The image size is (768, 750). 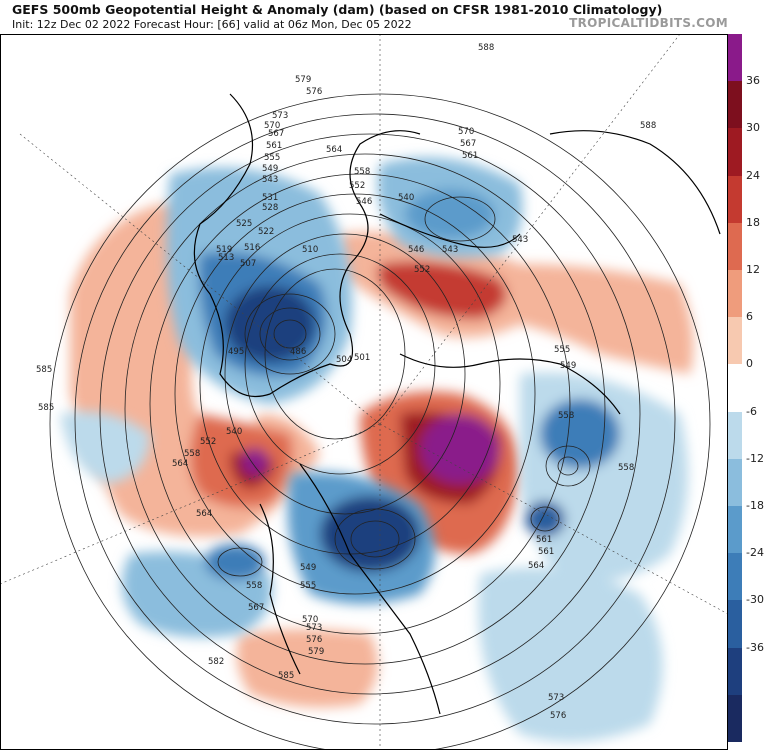 What do you see at coordinates (252, 248) in the screenshot?
I see `contour-label: 516` at bounding box center [252, 248].